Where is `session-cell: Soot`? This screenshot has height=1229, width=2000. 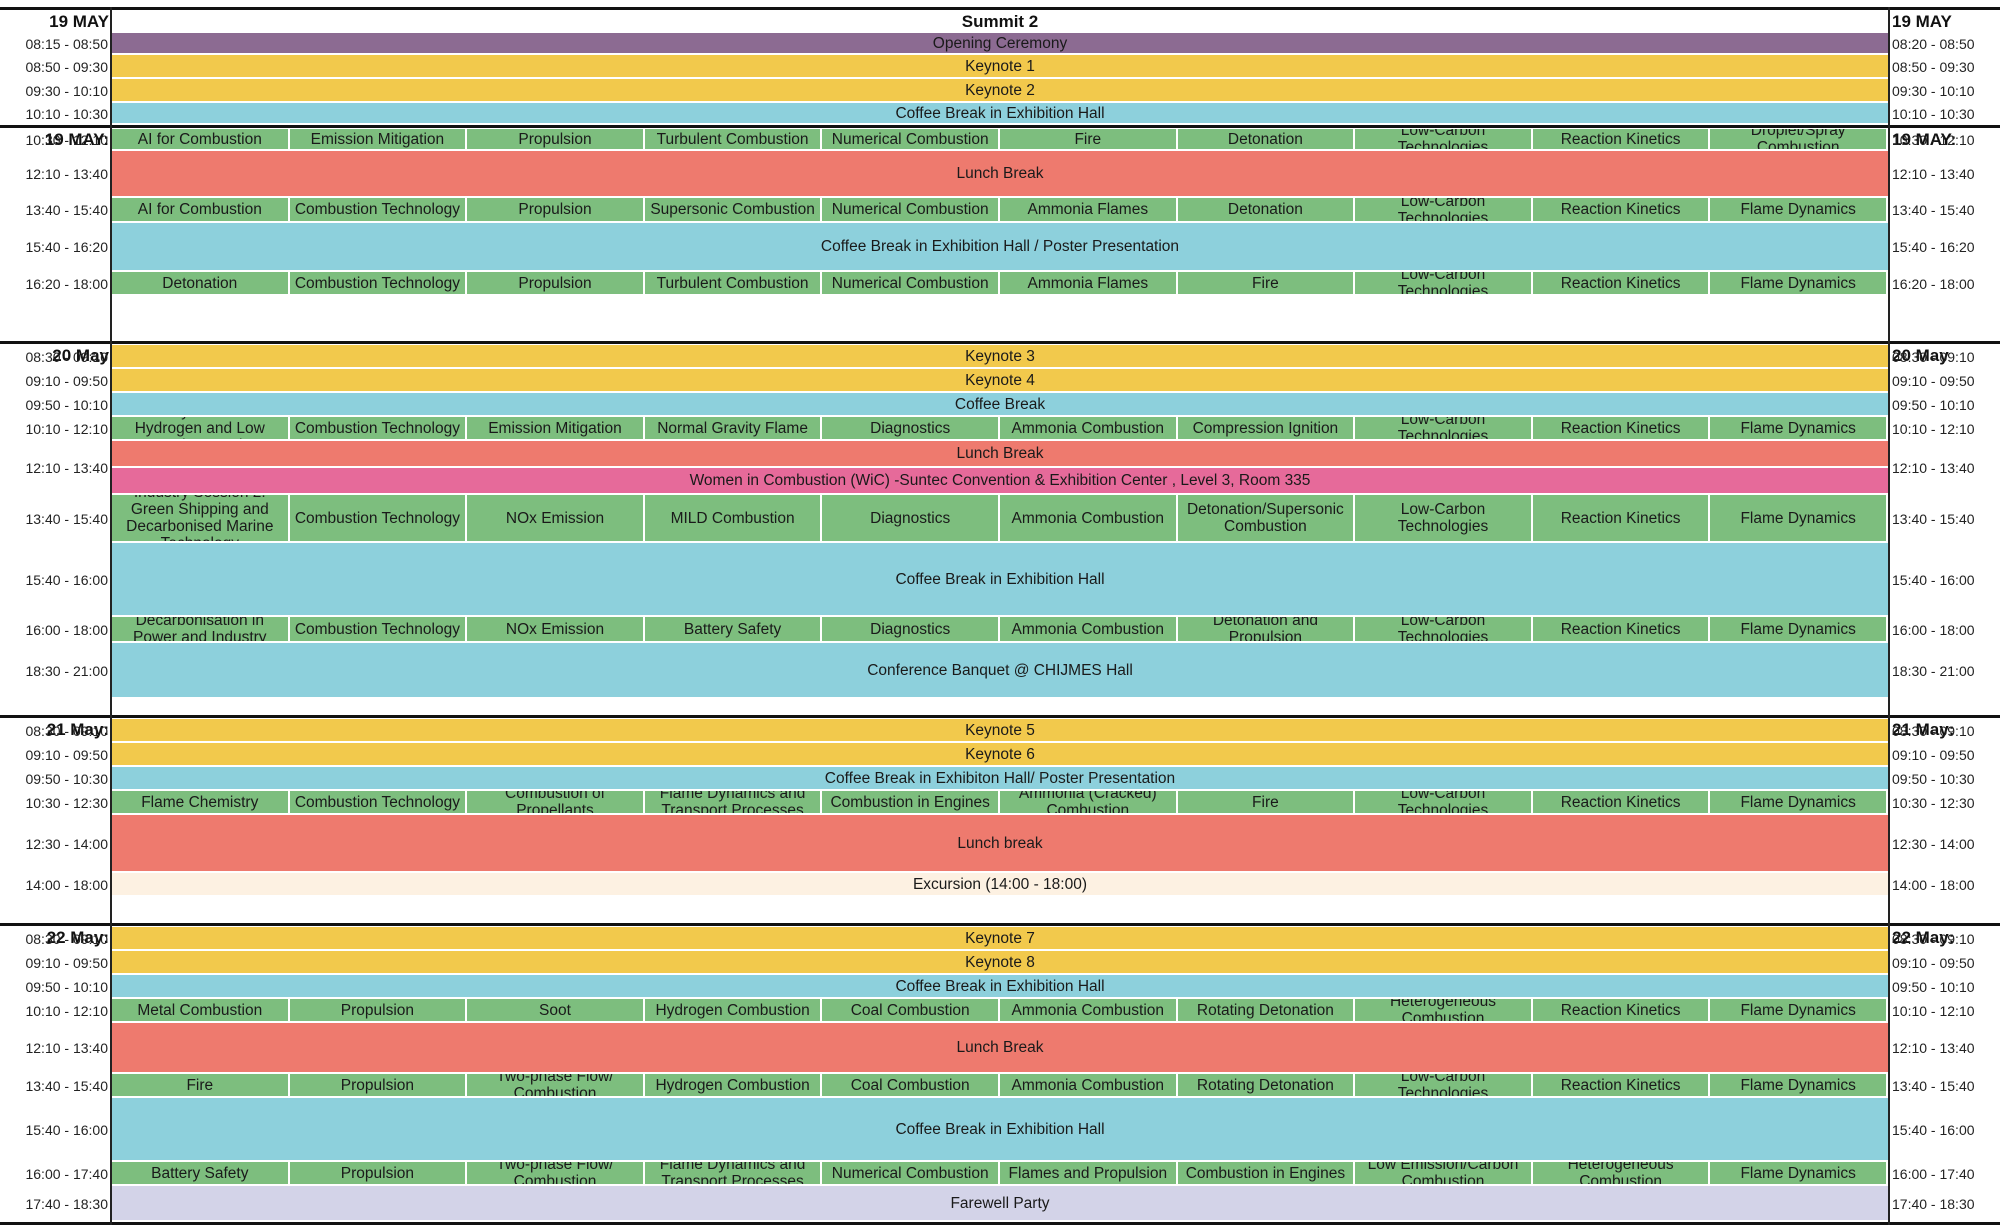 session-cell: Soot is located at coordinates (556, 1011).